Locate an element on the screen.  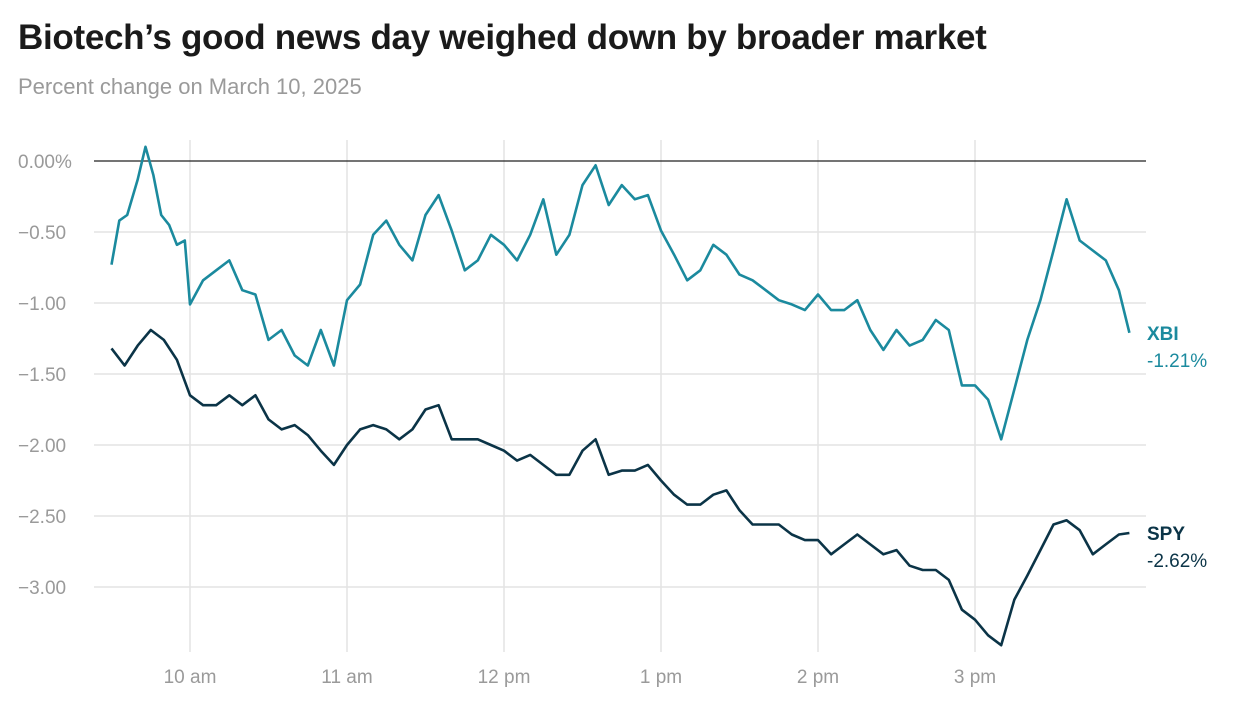
y-tick-label: −3.00 is located at coordinates (42, 588).